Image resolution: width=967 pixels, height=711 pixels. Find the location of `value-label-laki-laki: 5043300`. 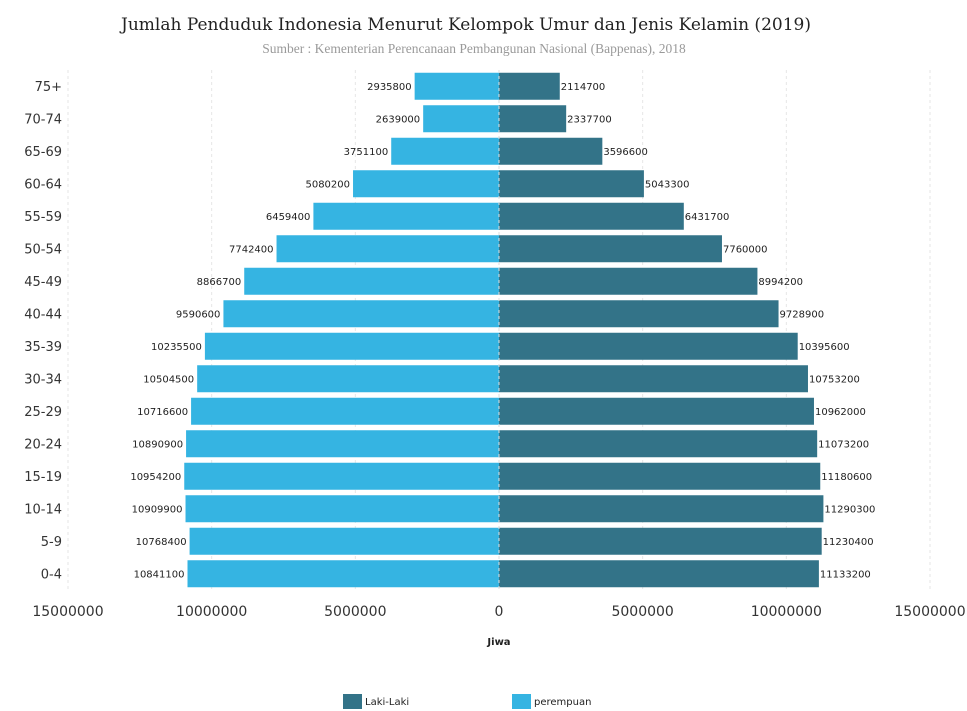

value-label-laki-laki: 5043300 is located at coordinates (667, 184).